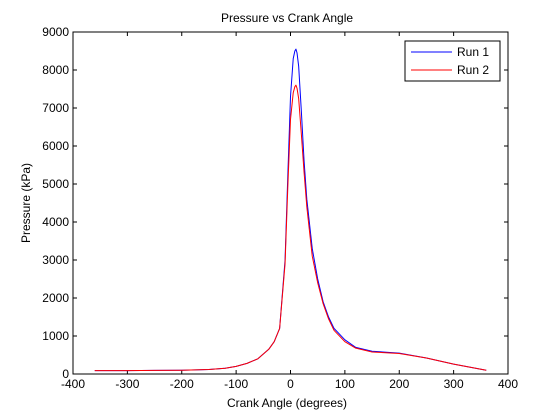 This screenshot has height=420, width=560. Describe the element at coordinates (287, 403) in the screenshot. I see `x-axis-label: Crank Angle (degrees)` at that location.